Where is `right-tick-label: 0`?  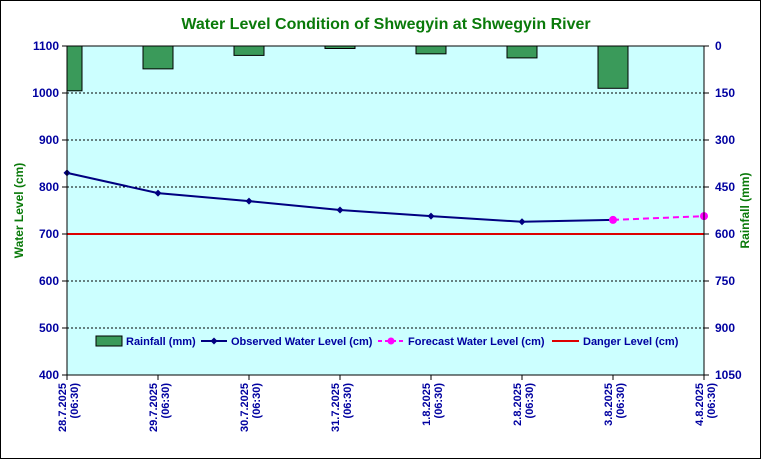
right-tick-label: 0 is located at coordinates (718, 46).